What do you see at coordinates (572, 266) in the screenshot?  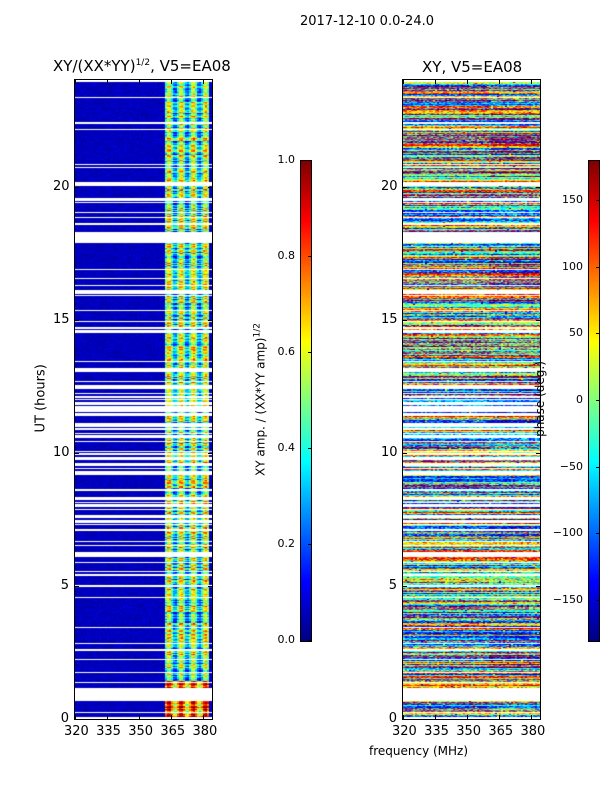 I see `colorbar-tick-label: 100` at bounding box center [572, 266].